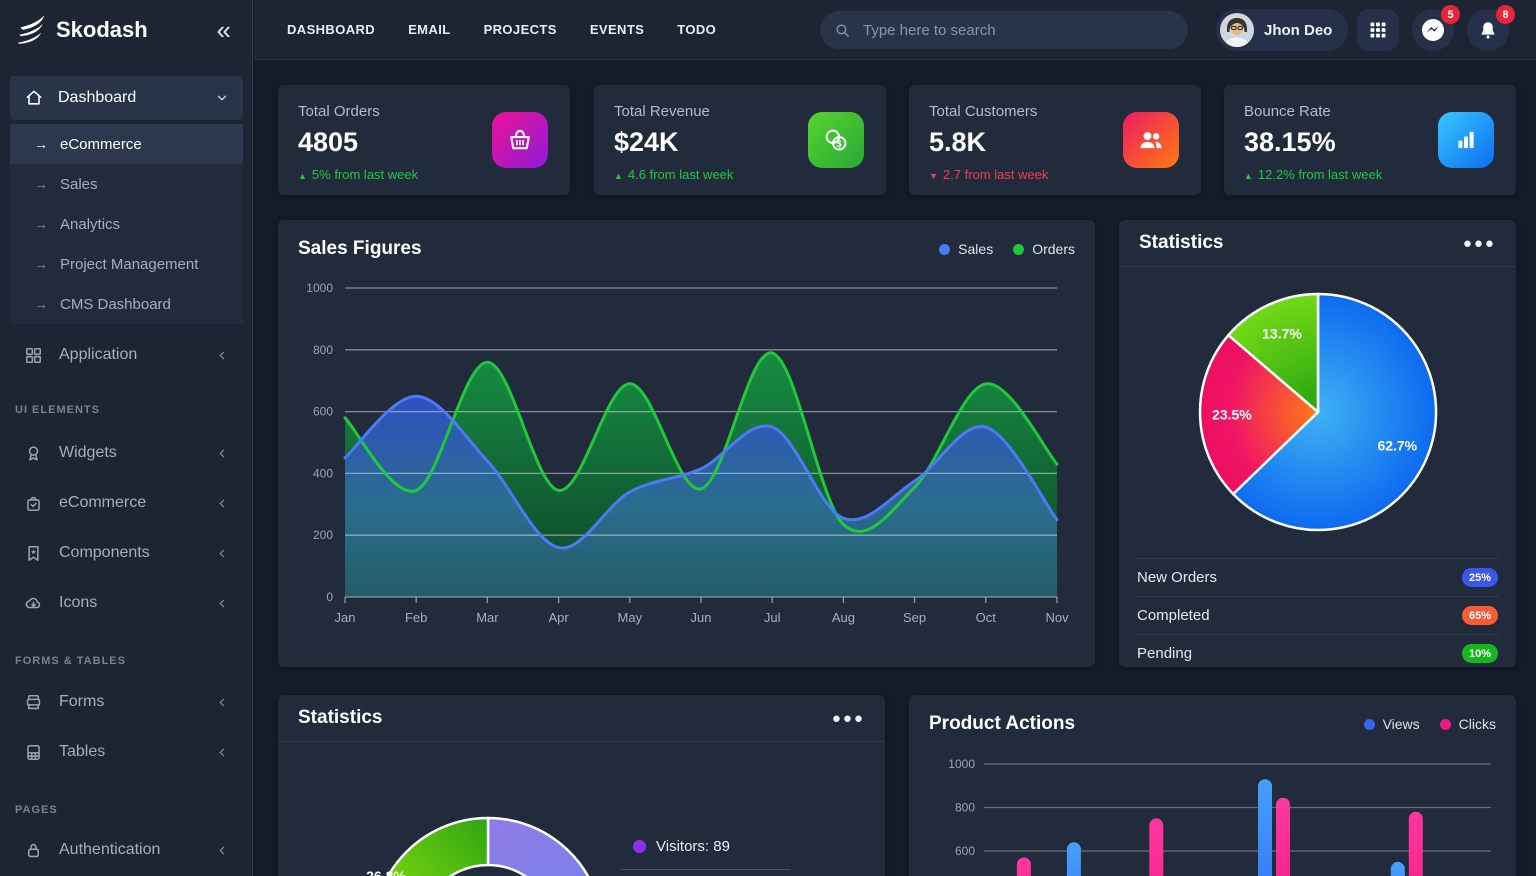 The width and height of the screenshot is (1536, 876). I want to click on section-label-forms-tables: FORMS & TABLES, so click(70, 661).